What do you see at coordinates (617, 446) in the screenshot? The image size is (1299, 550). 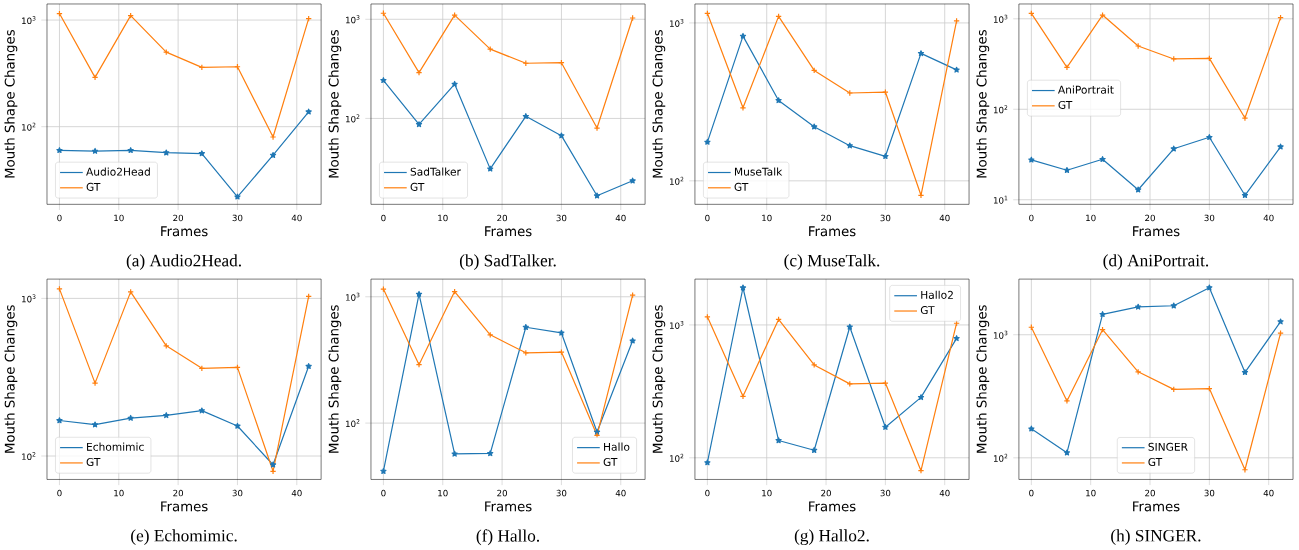 I see `legend-label: Hallo` at bounding box center [617, 446].